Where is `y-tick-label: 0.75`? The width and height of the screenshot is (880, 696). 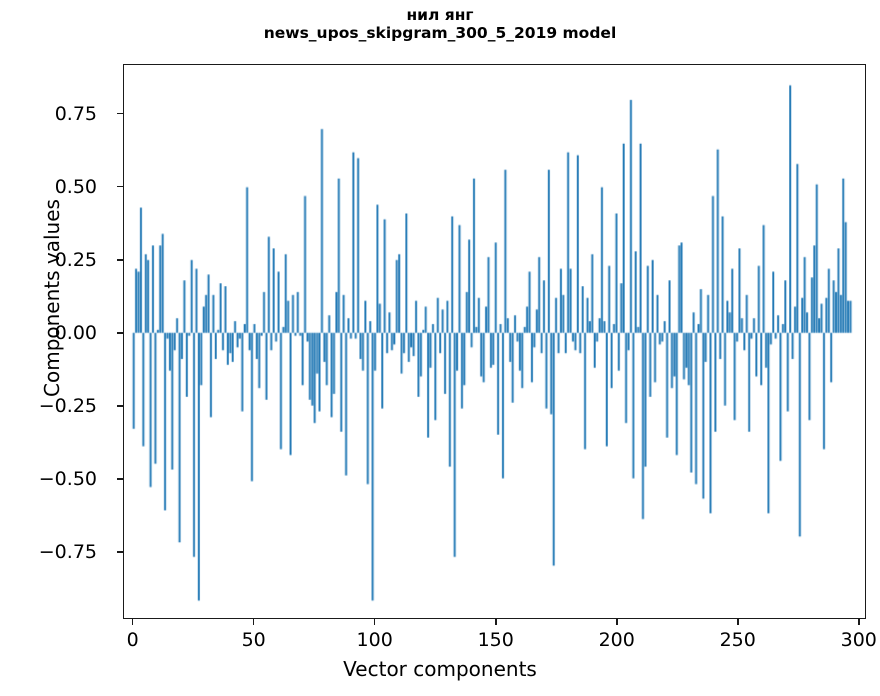 y-tick-label: 0.75 is located at coordinates (75, 113).